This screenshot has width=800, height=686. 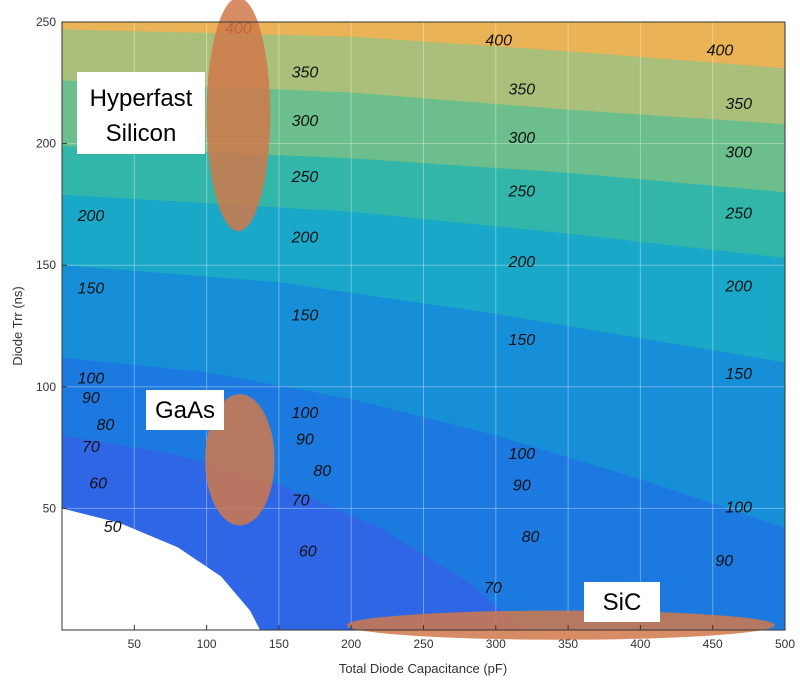 What do you see at coordinates (351, 644) in the screenshot?
I see `x-tick-label: 200` at bounding box center [351, 644].